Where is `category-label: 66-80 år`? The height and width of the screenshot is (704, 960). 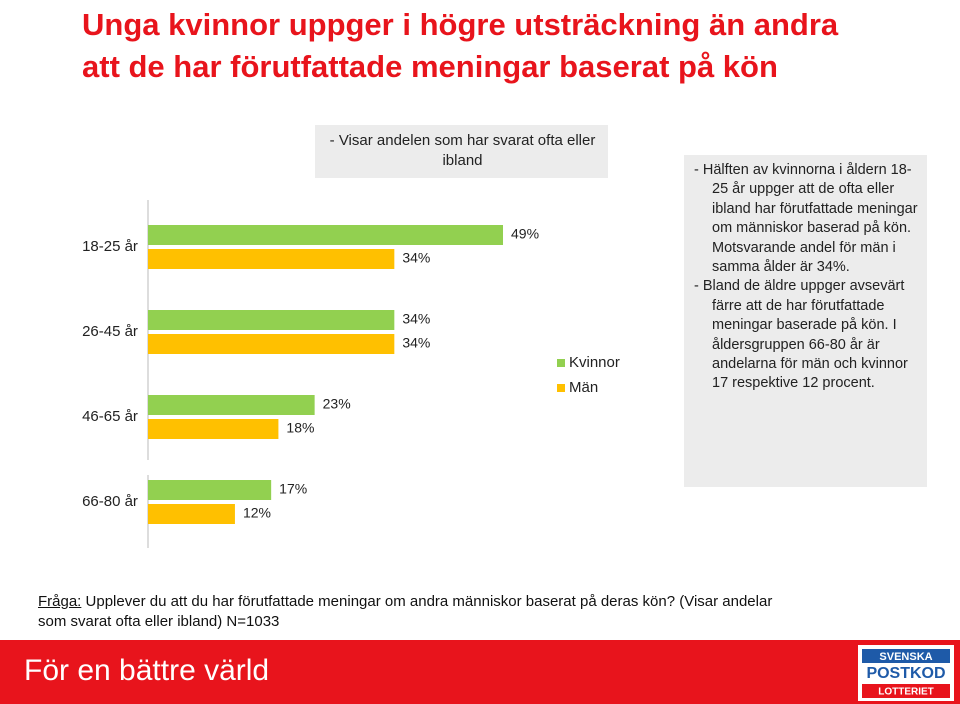 category-label: 66-80 år is located at coordinates (110, 501).